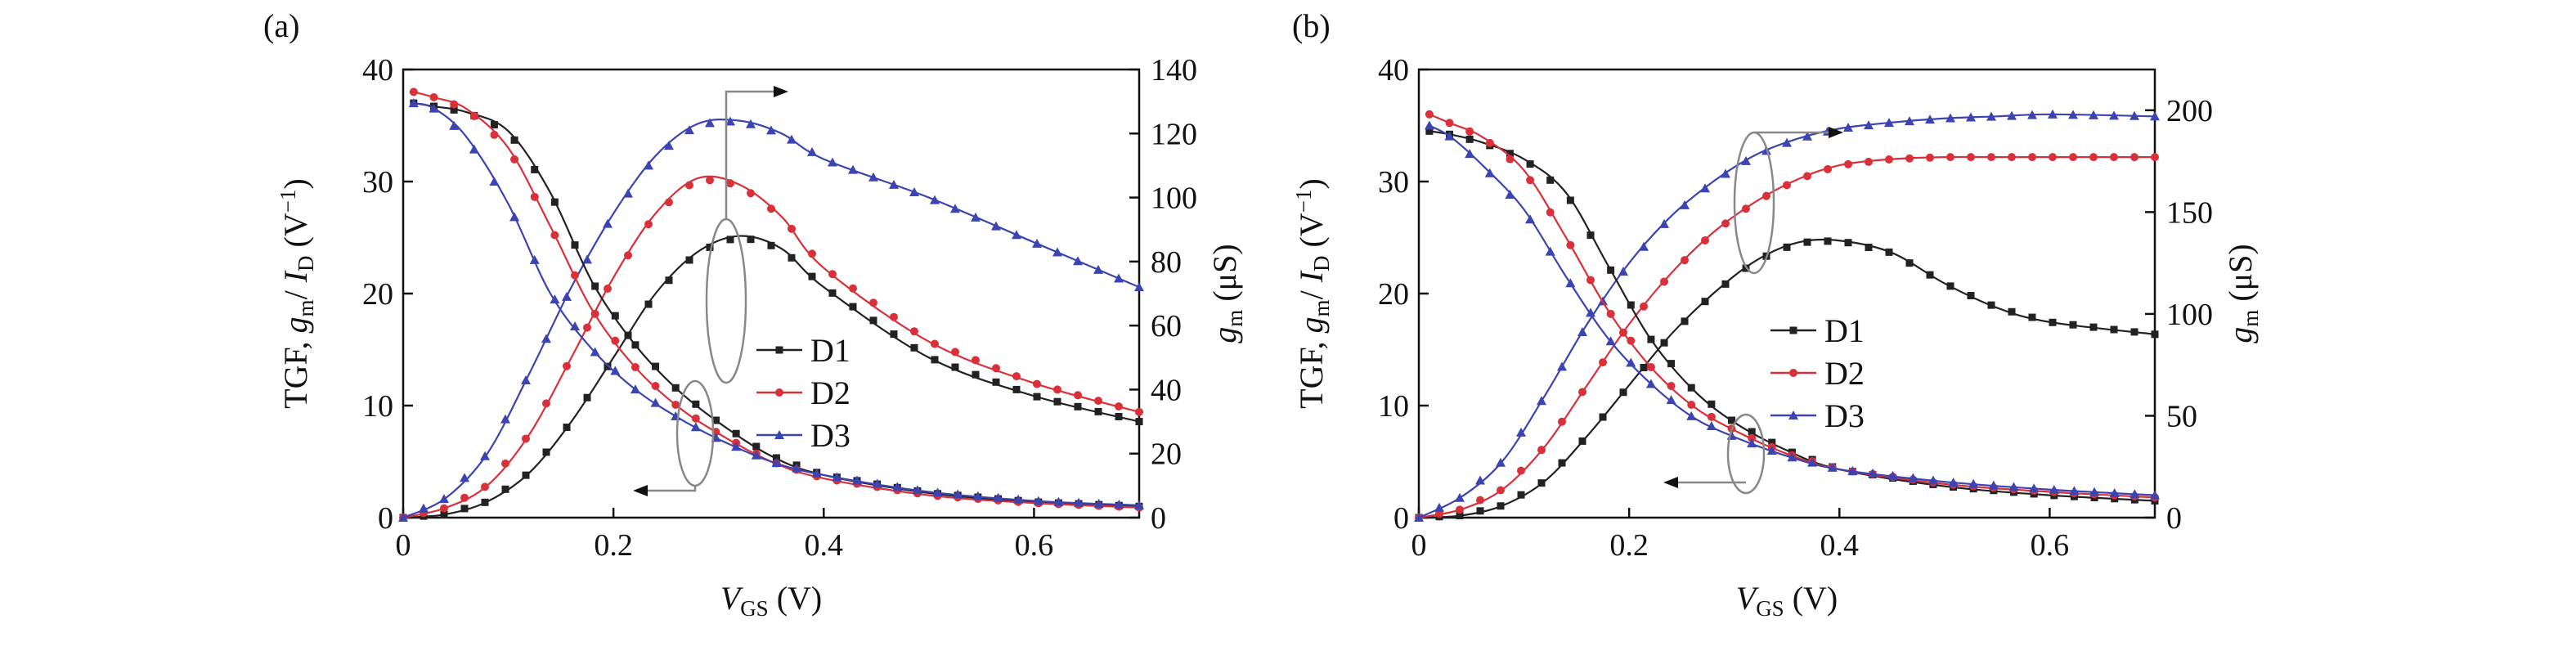 Image resolution: width=2576 pixels, height=655 pixels. Describe the element at coordinates (377, 294) in the screenshot. I see `y-left-tick-label: 20` at that location.